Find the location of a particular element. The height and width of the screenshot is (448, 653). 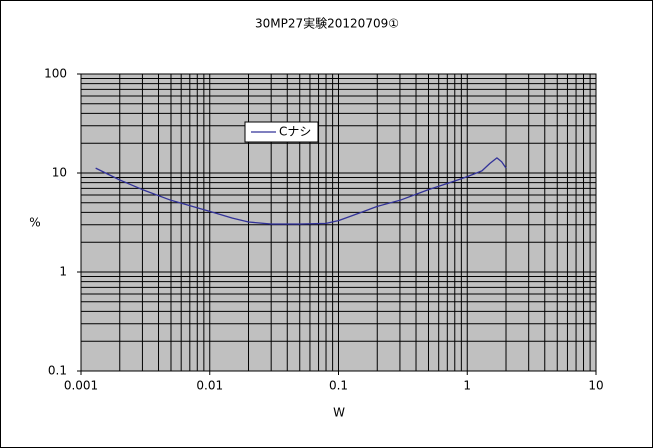

x-tick-label: 0.01 is located at coordinates (209, 386).